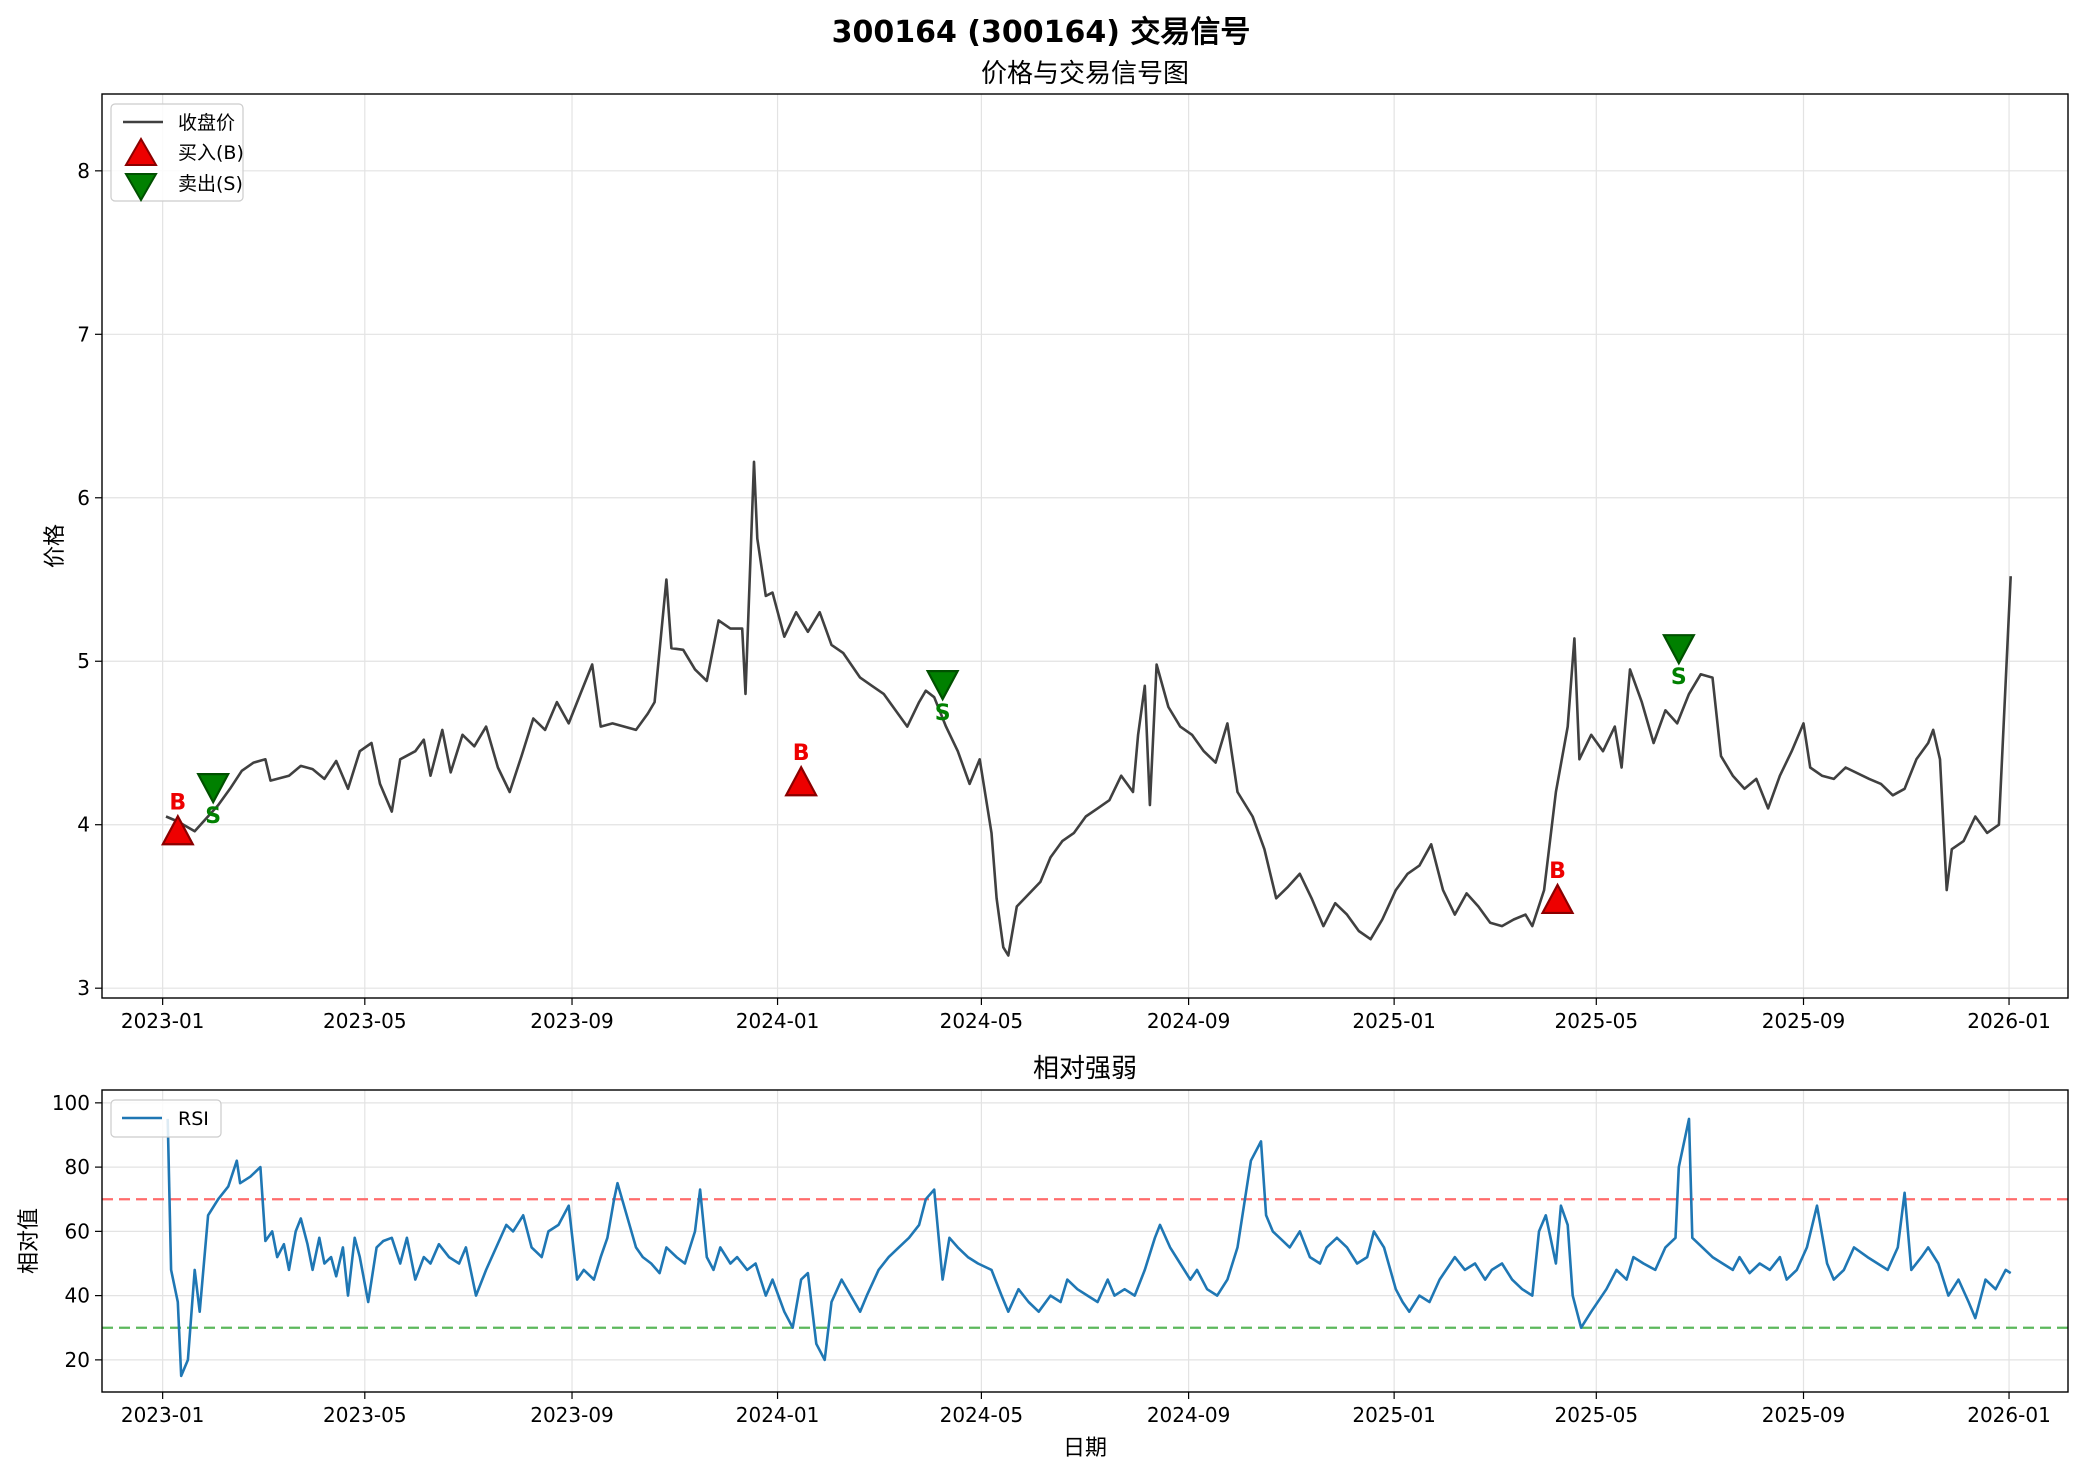 This screenshot has height=1473, width=2082. What do you see at coordinates (193, 1119) in the screenshot?
I see `legend-label-rsi: RSI` at bounding box center [193, 1119].